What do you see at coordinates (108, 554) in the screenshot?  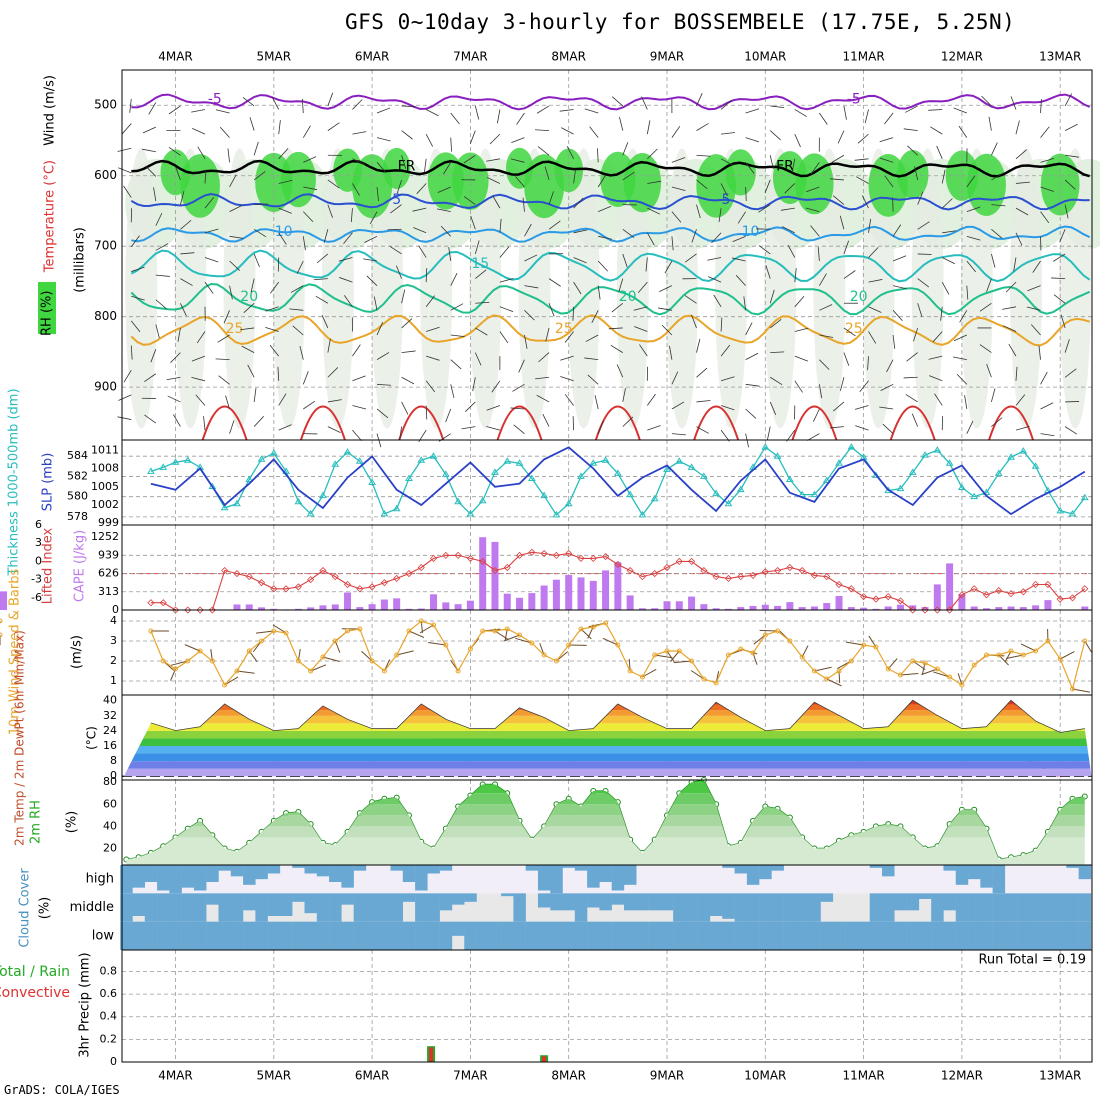 I see `cape-tick-label: 939` at bounding box center [108, 554].